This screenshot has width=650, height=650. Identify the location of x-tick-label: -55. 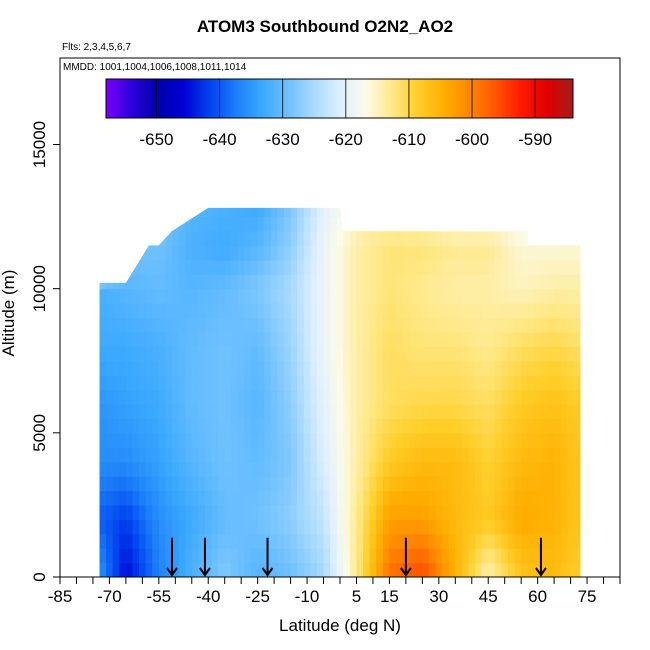
(159, 596).